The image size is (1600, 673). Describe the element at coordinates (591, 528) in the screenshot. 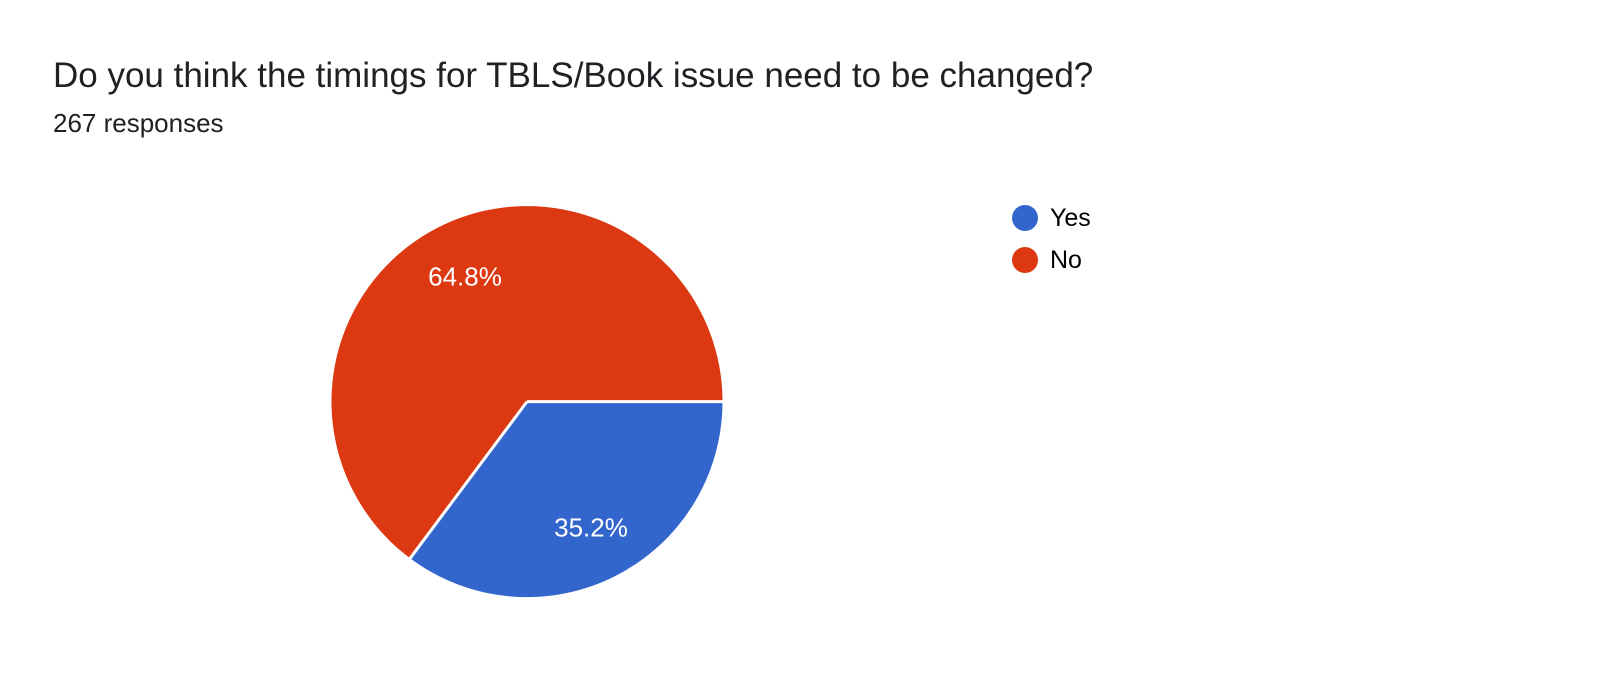

I see `svg-text: 35.2%` at that location.